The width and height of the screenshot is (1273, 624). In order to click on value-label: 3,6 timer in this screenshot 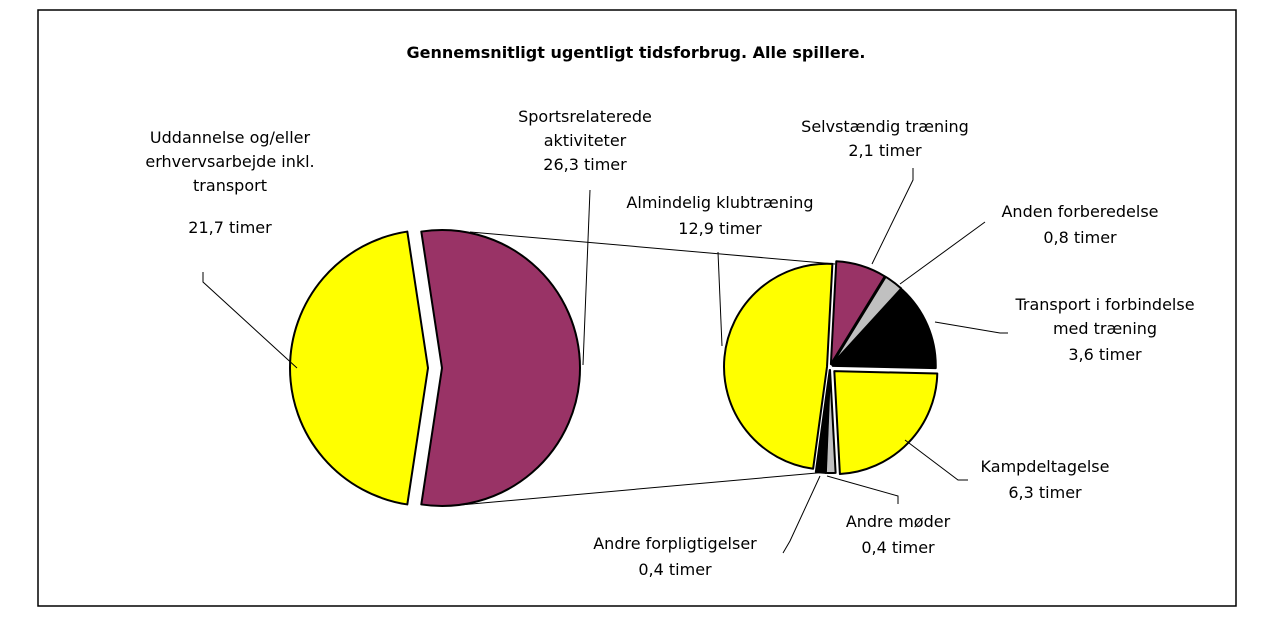, I will do `click(1105, 354)`.